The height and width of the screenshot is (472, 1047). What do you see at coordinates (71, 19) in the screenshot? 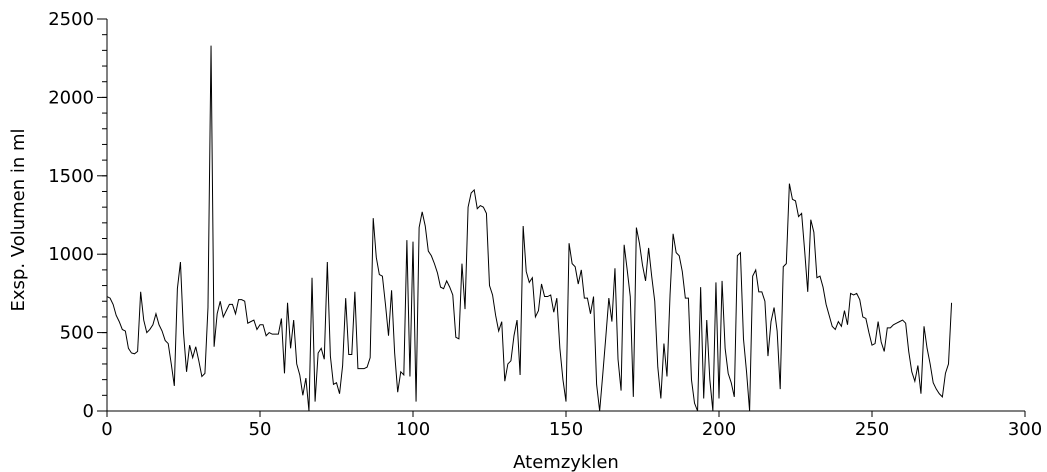
I see `y-tick-label: 2500` at bounding box center [71, 19].